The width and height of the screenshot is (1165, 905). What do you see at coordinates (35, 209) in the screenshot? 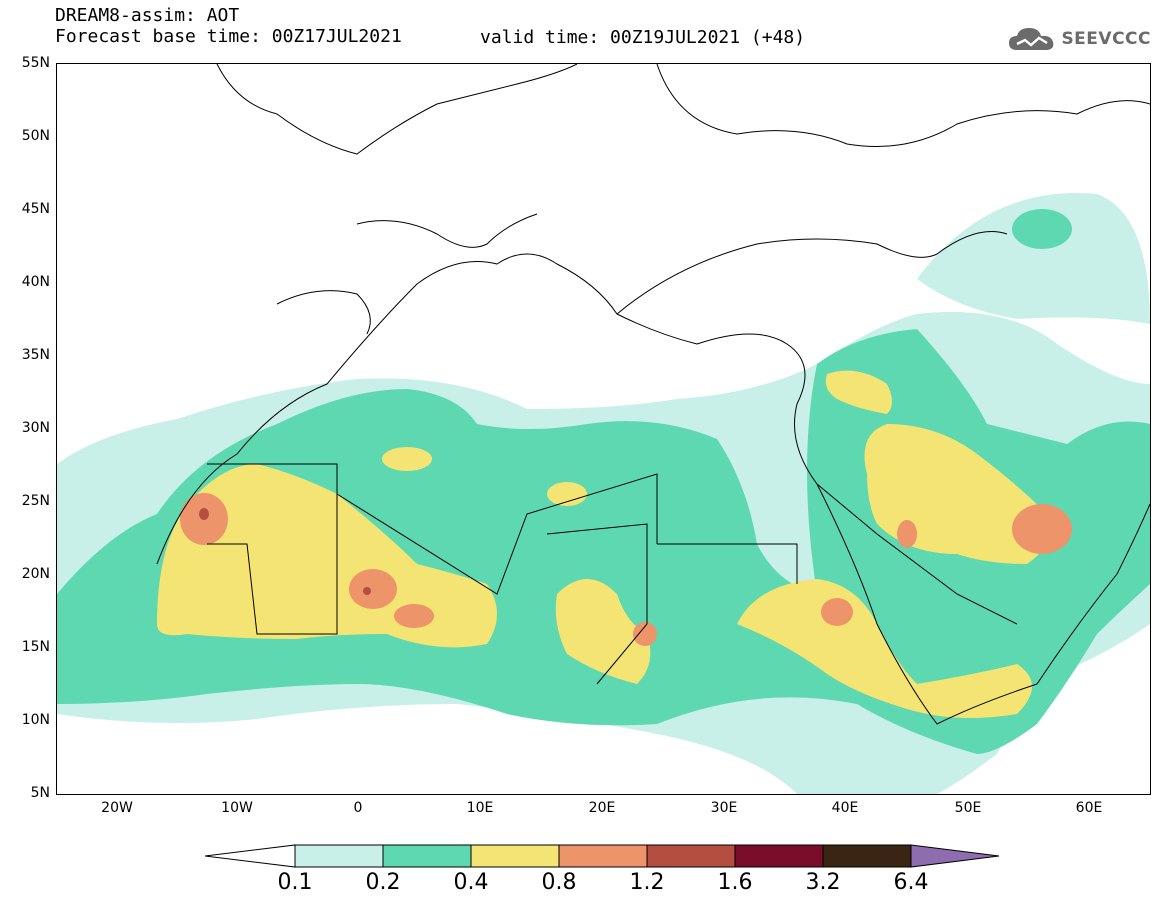
I see `lat-label: 45N` at bounding box center [35, 209].